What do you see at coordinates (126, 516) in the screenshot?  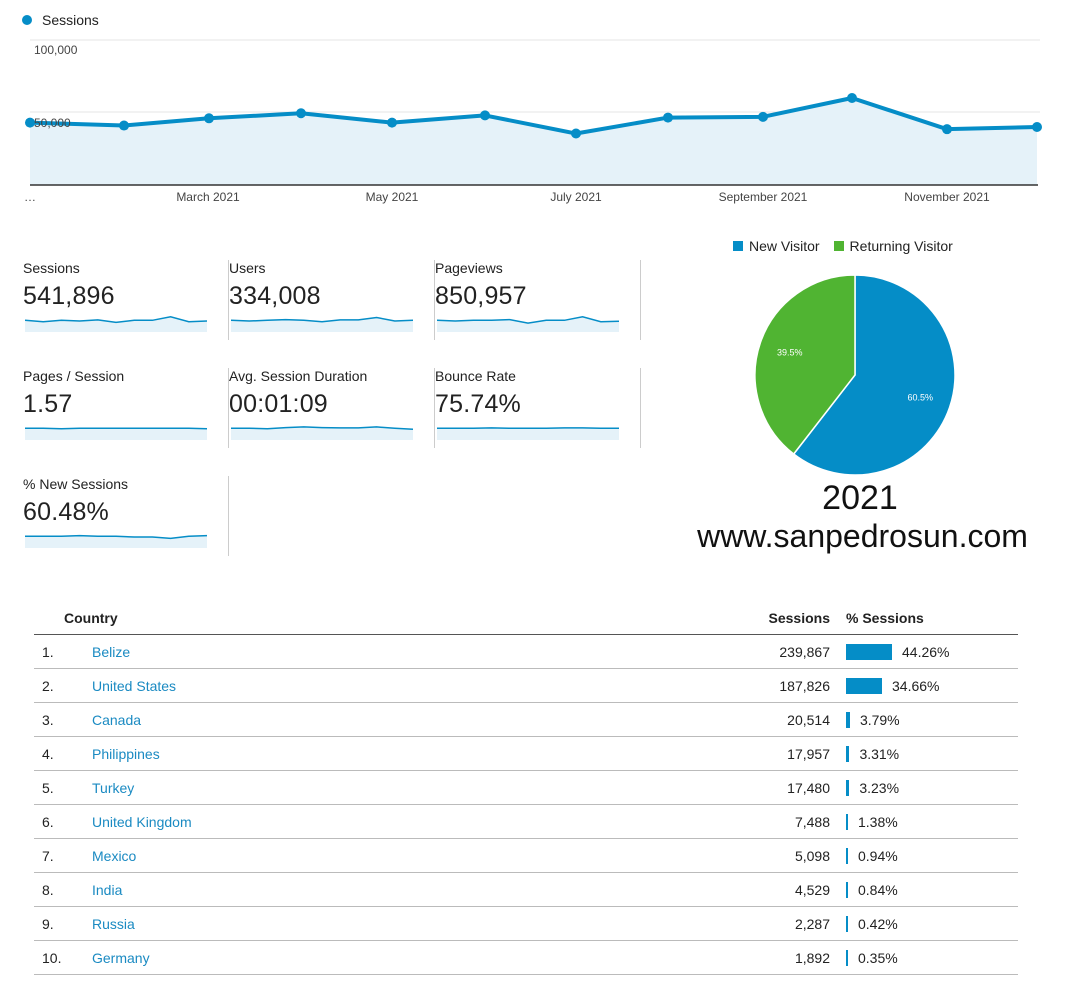 I see `metric-new-sessions: % New Sessions 60.48%` at bounding box center [126, 516].